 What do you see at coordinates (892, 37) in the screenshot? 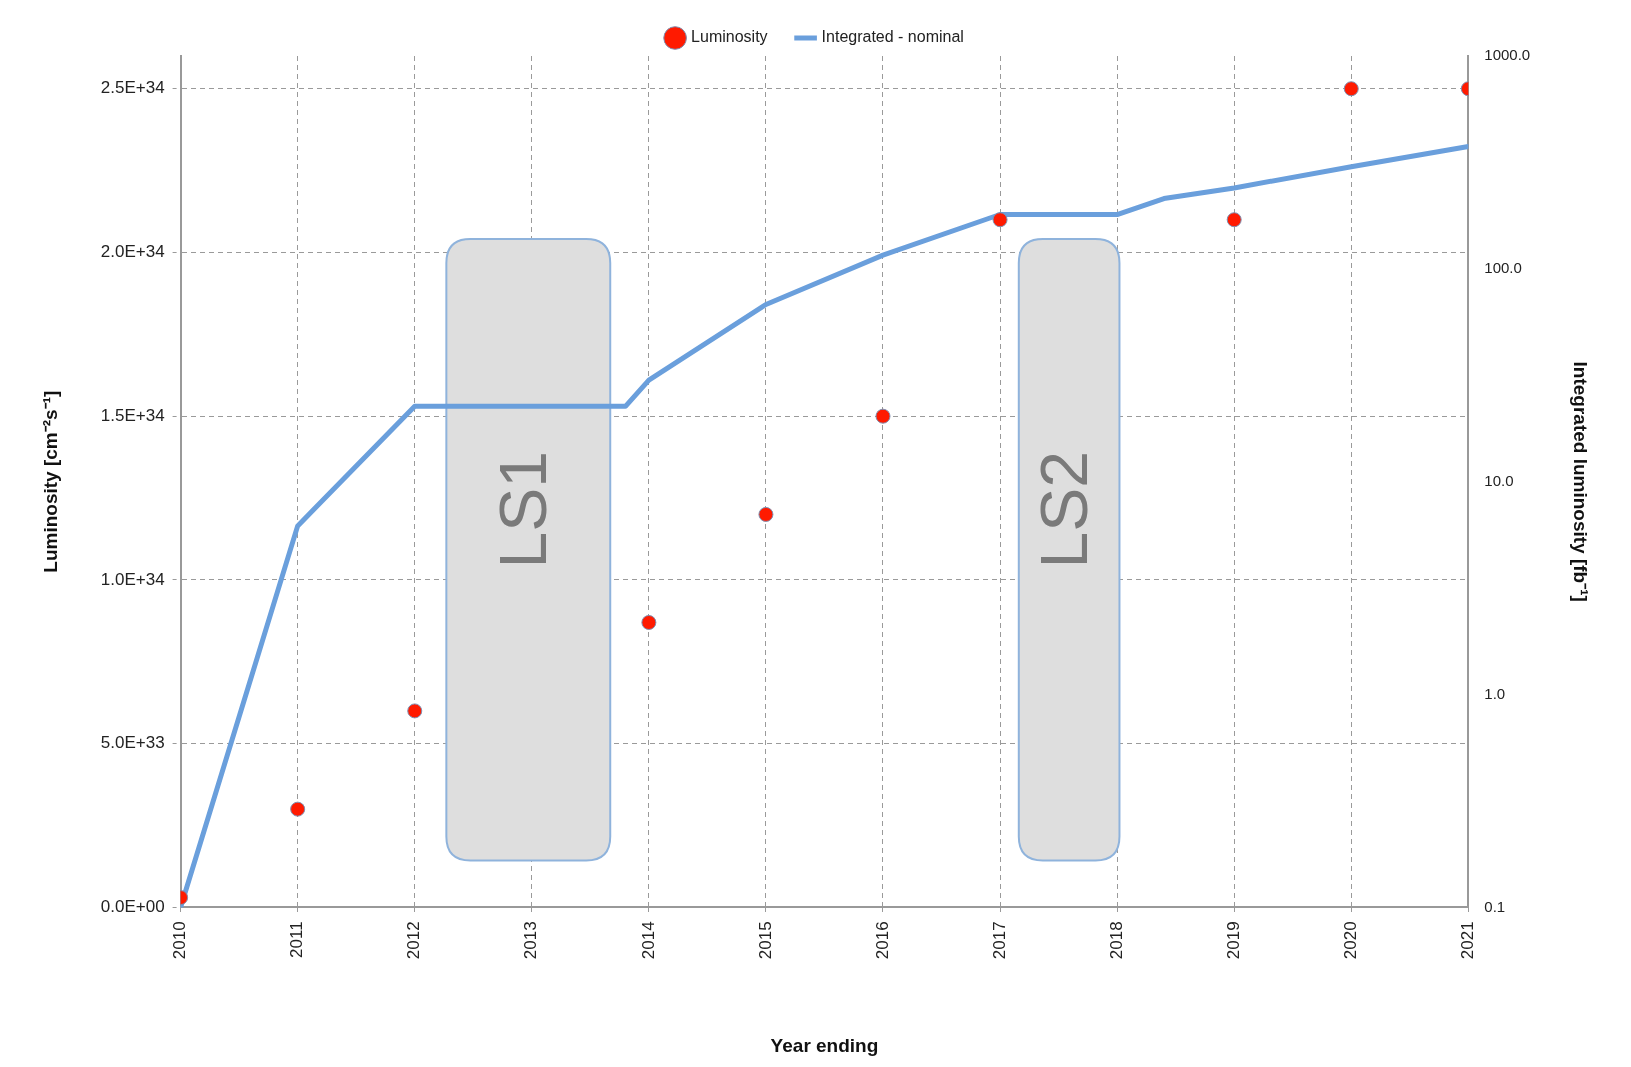
I see `legend-label: Integrated - nominal` at bounding box center [892, 37].